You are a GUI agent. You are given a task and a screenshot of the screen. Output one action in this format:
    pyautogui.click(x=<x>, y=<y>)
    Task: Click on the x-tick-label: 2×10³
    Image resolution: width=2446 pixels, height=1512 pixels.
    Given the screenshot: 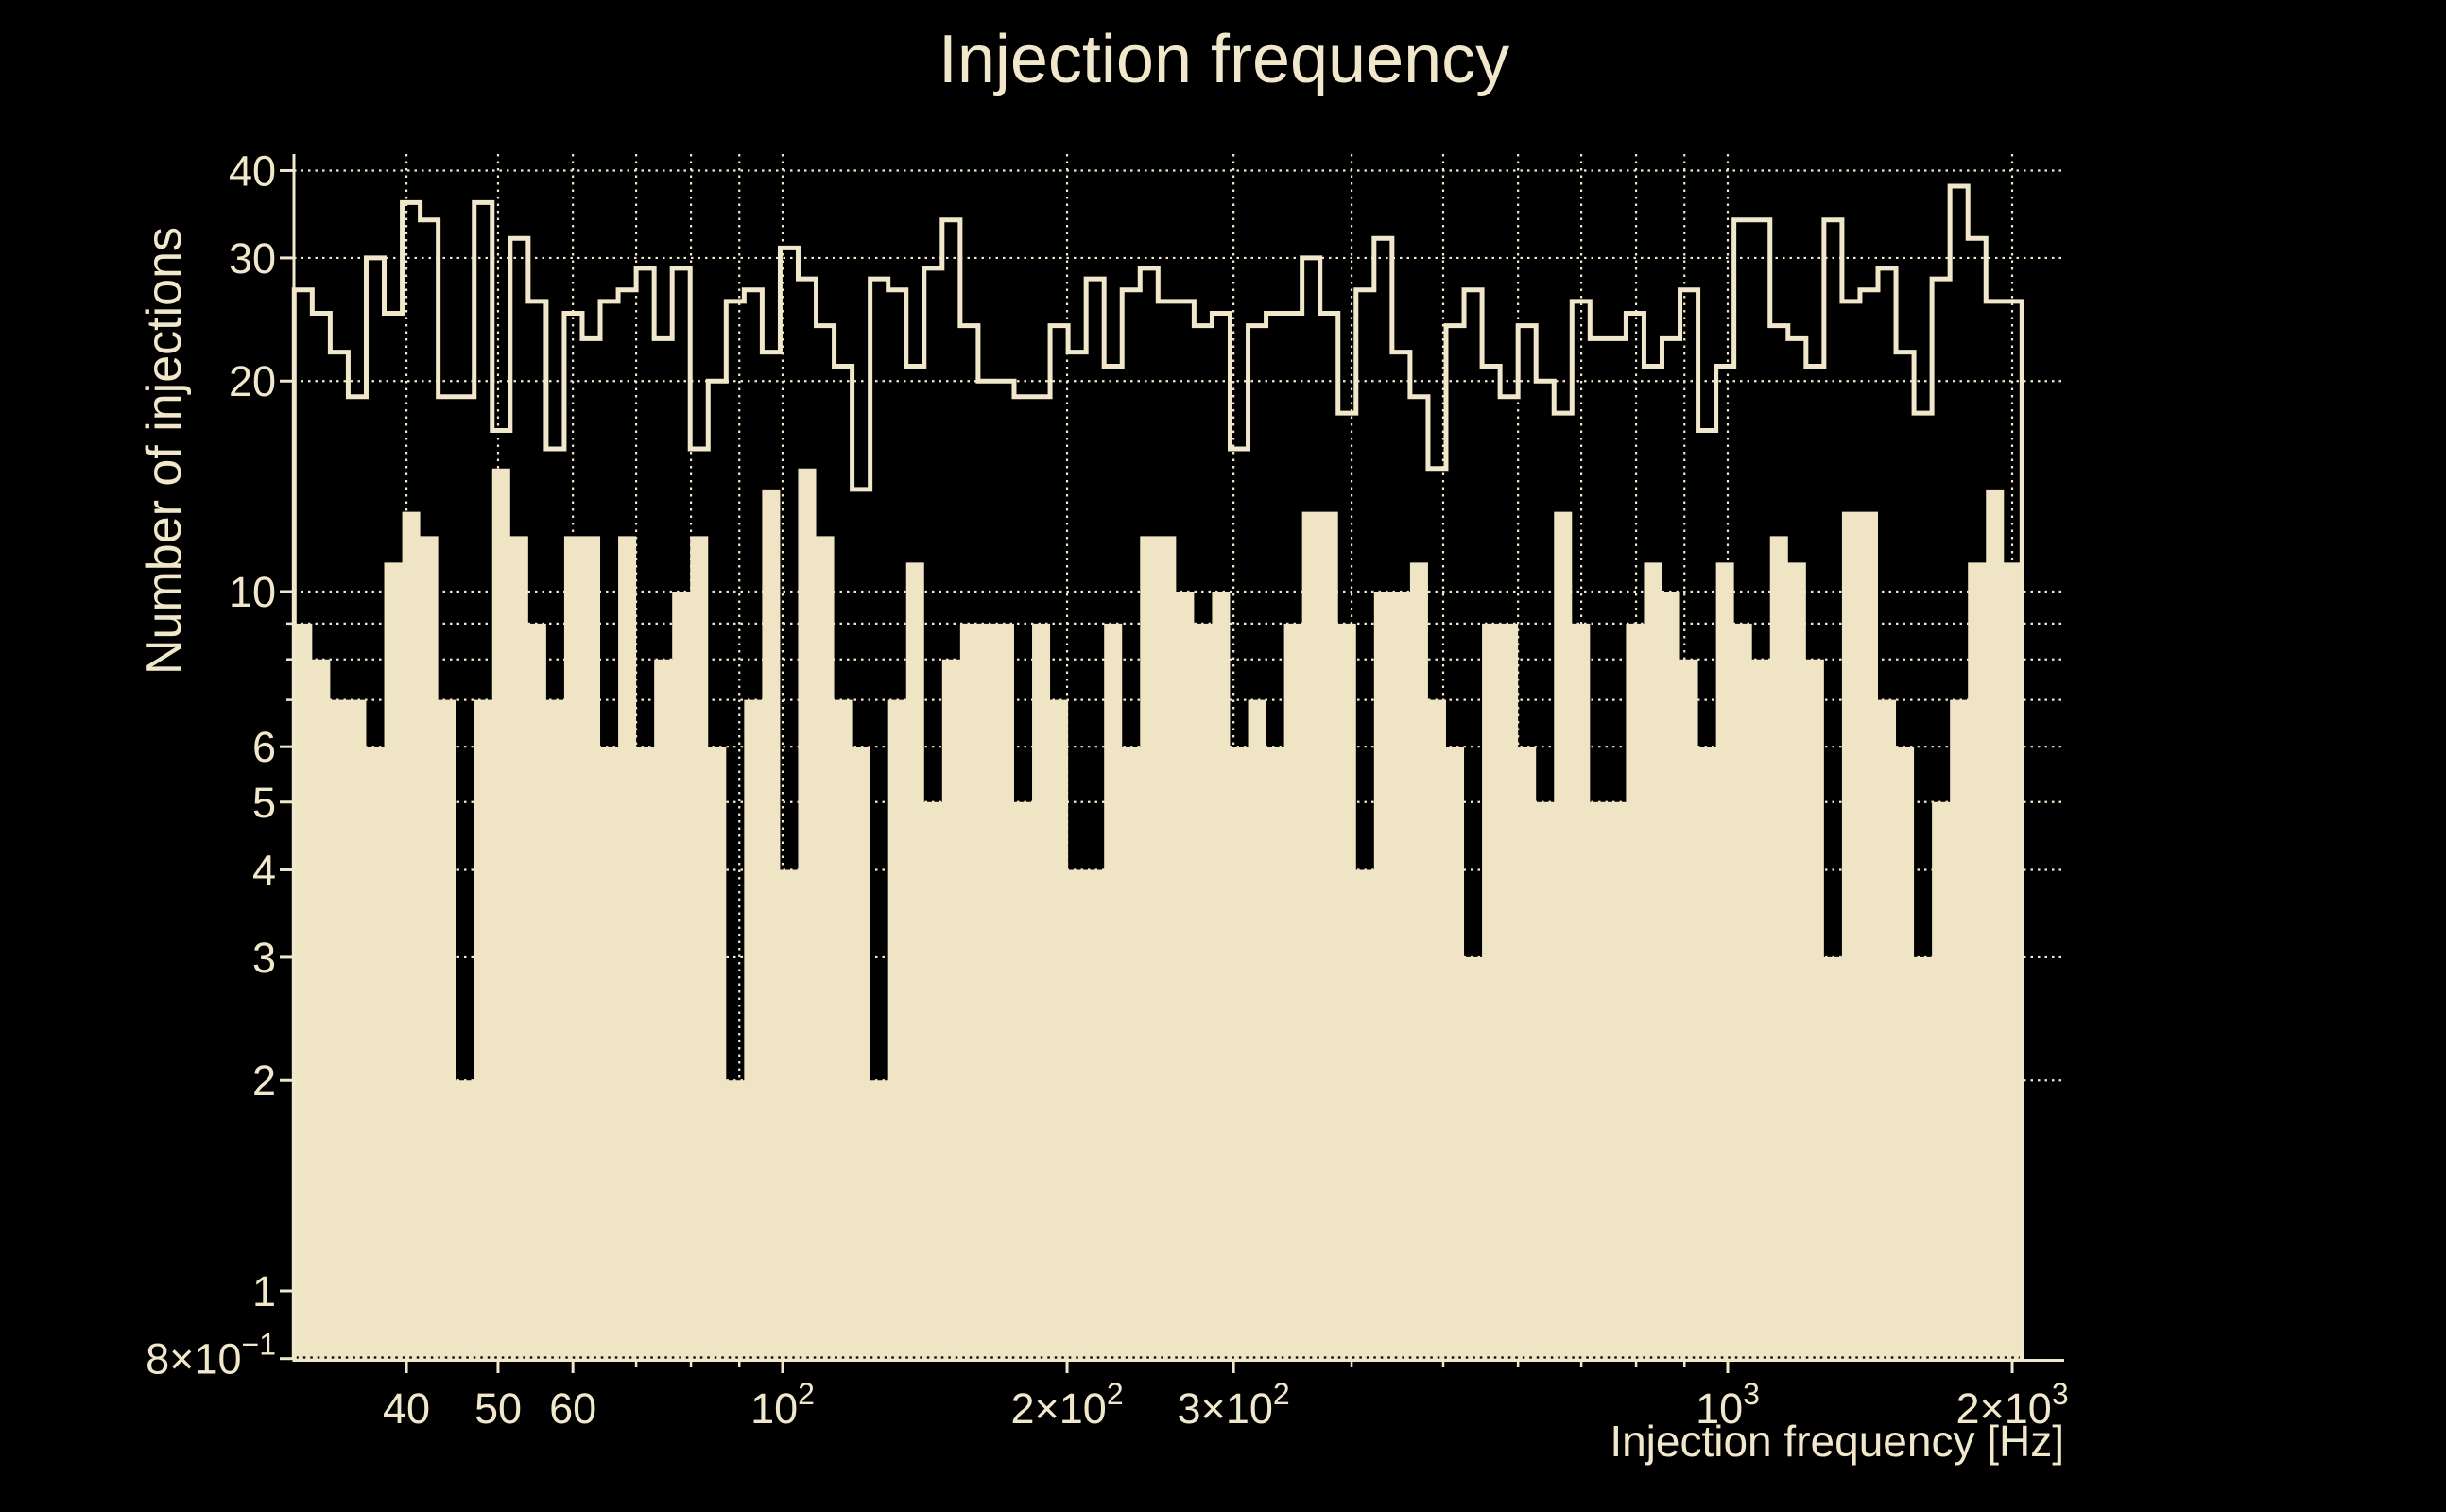 What is the action you would take?
    pyautogui.click(x=2012, y=1405)
    